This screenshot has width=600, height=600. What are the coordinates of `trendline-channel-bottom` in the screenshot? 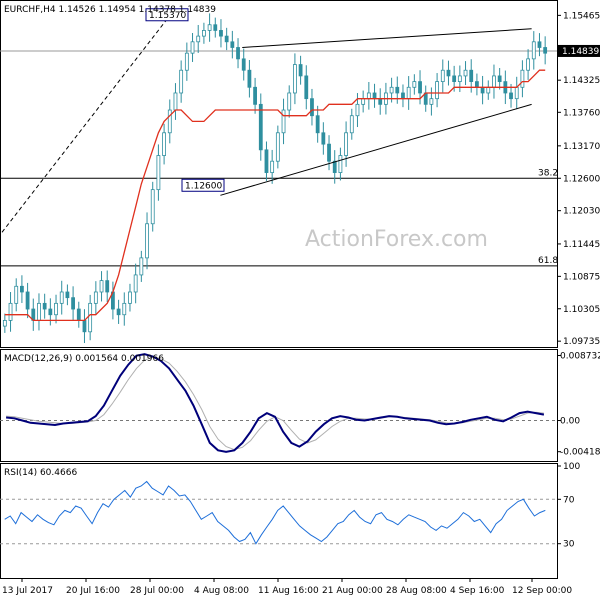 It's located at (376, 149).